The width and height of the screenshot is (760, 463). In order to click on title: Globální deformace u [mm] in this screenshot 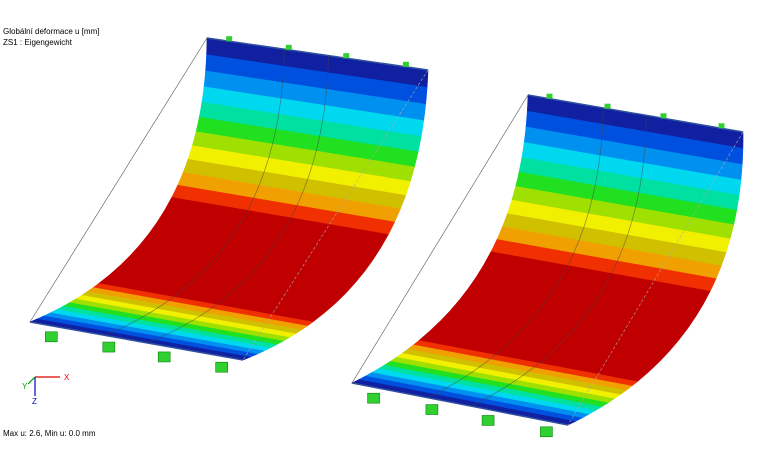, I will do `click(51, 31)`.